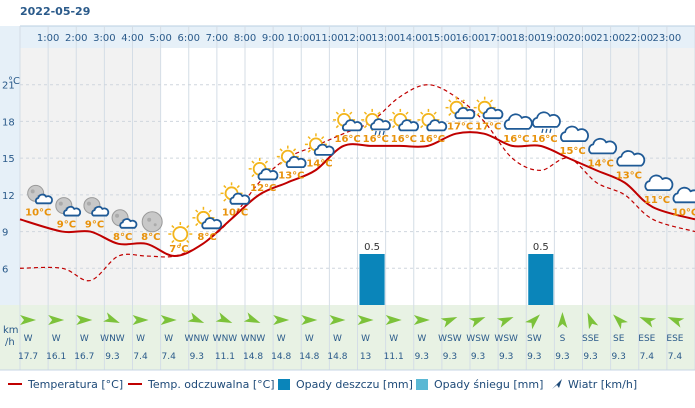  Describe the element at coordinates (263, 188) in the screenshot. I see `temperature-label: 12°C` at that location.